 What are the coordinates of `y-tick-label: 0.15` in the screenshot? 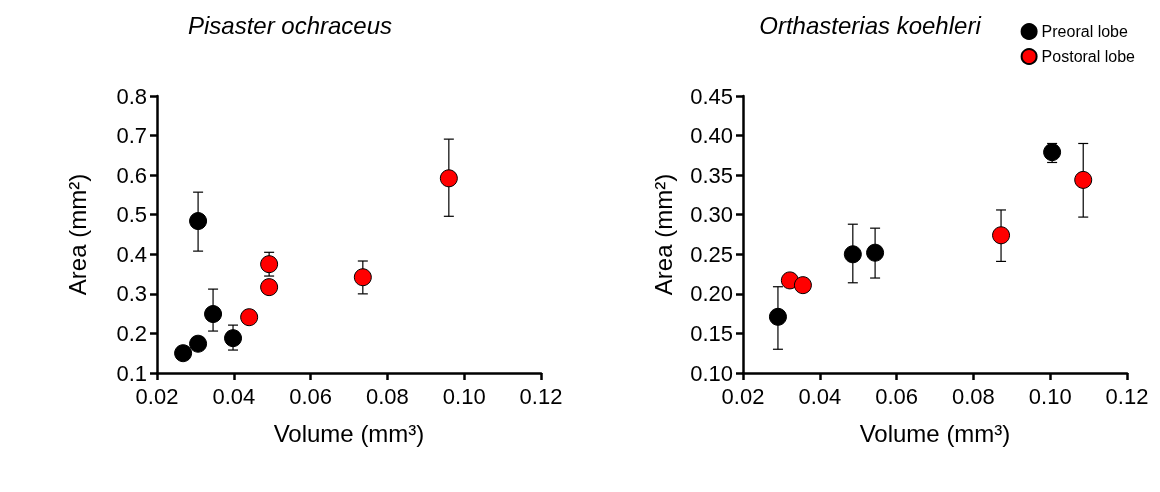 It's located at (711, 333).